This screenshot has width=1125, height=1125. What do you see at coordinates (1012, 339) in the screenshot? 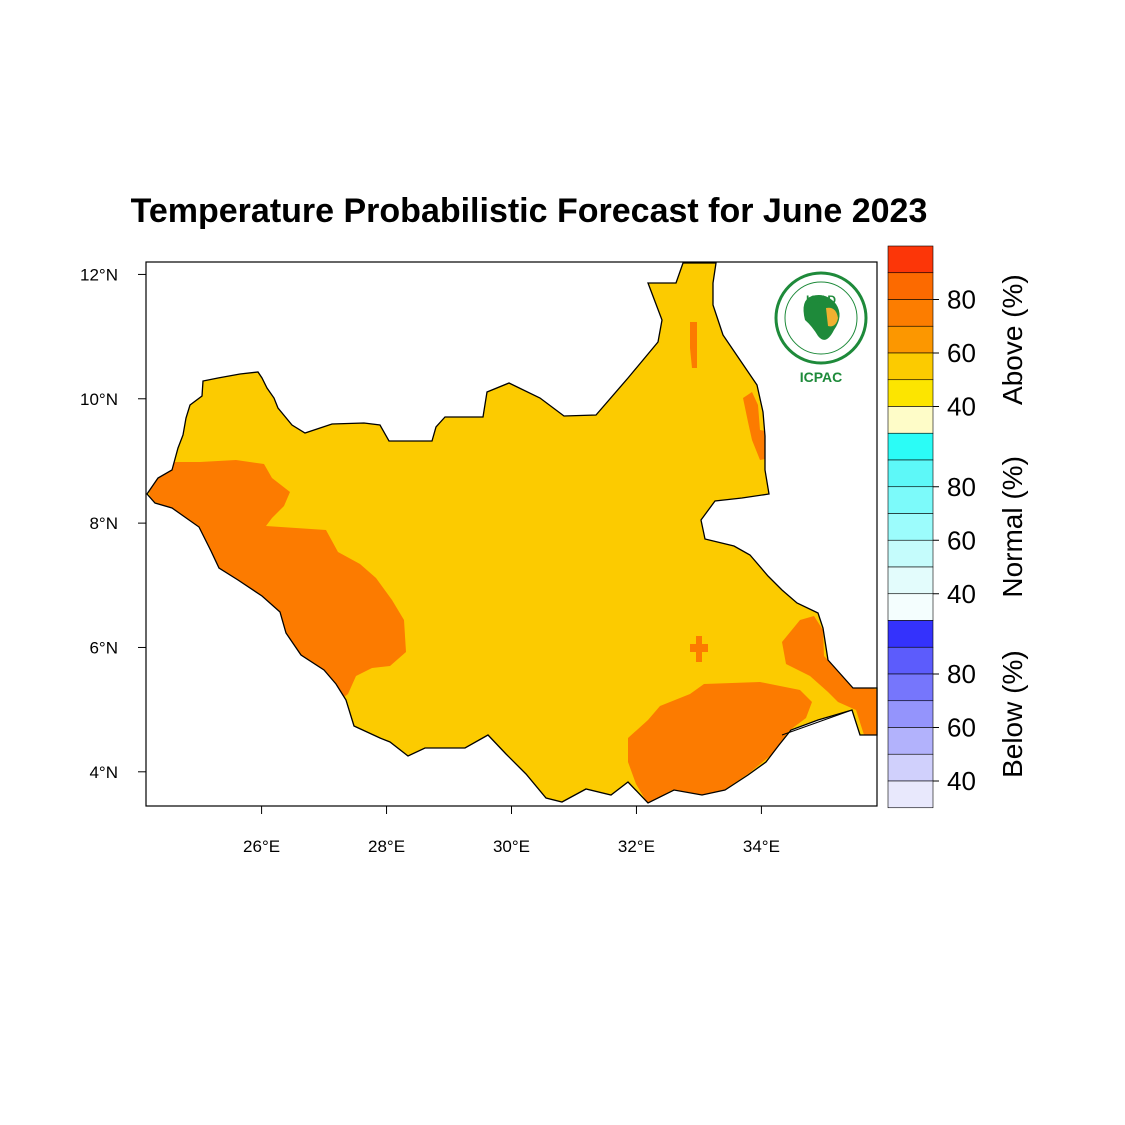
I see `colorbar-group-title: Above (%)` at bounding box center [1012, 339].